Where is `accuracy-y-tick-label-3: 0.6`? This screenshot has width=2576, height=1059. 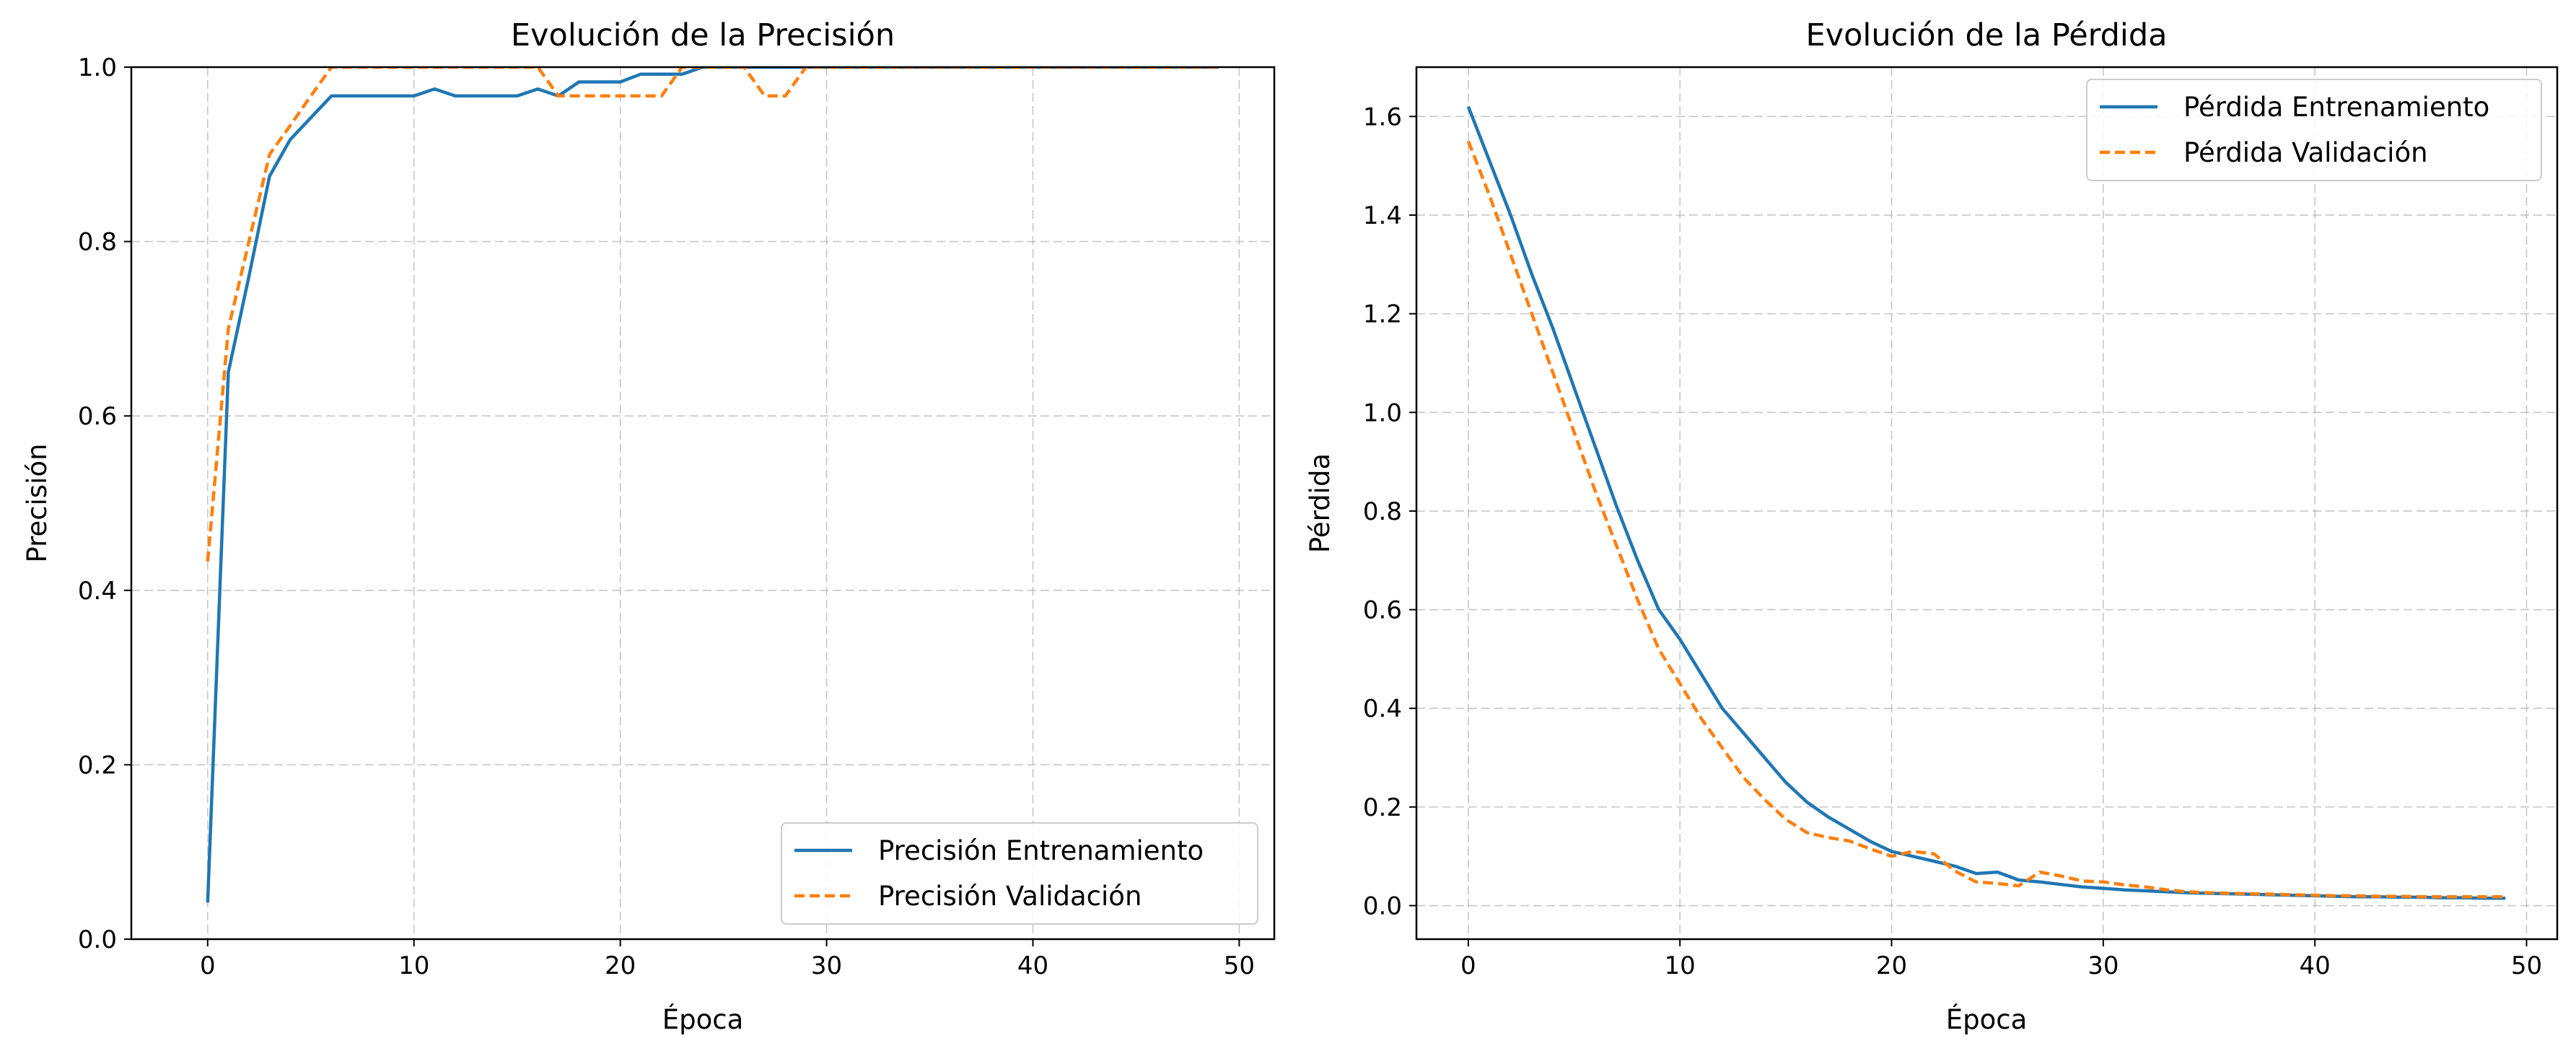
accuracy-y-tick-label-3: 0.6 is located at coordinates (97, 416).